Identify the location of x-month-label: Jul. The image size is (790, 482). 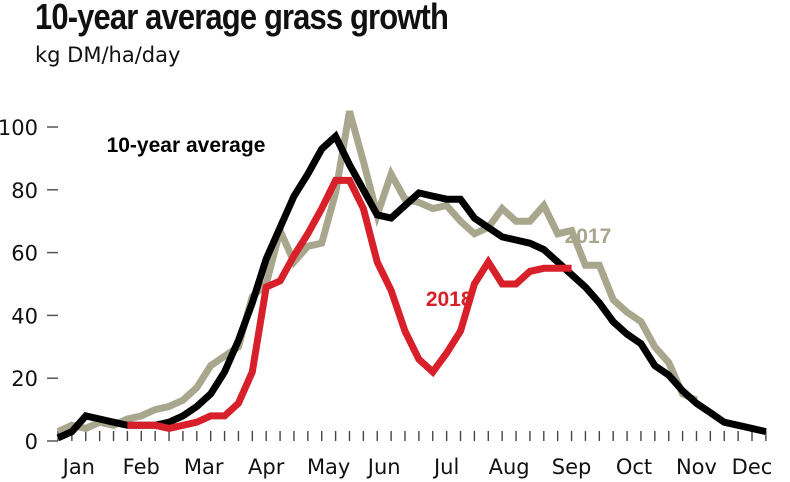
(445, 467).